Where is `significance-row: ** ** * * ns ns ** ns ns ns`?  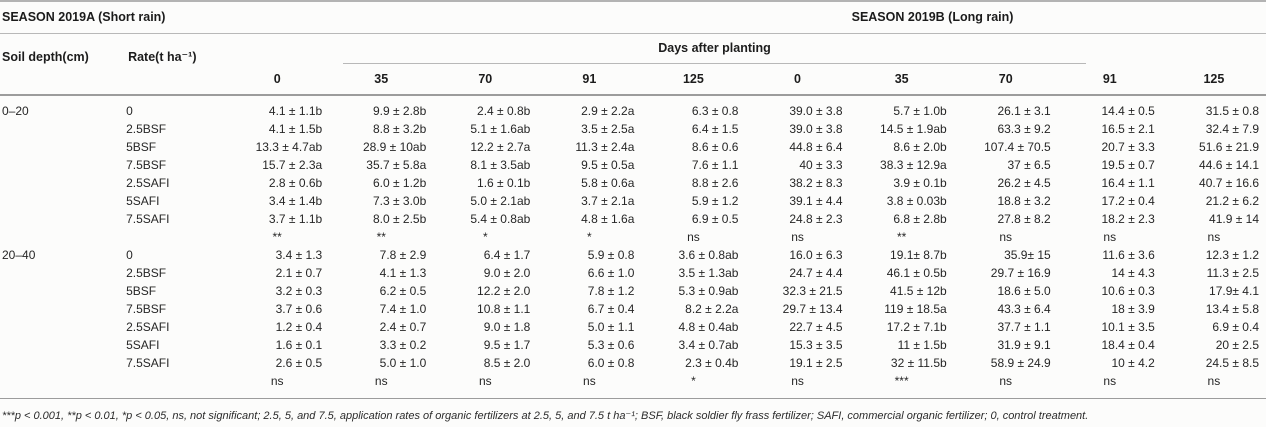
significance-row: ** ** * * ns ns ** ns ns ns is located at coordinates (633, 237).